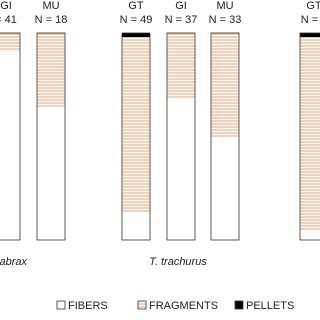 The width and height of the screenshot is (320, 320). I want to click on group: labrax, so click(13, 262).